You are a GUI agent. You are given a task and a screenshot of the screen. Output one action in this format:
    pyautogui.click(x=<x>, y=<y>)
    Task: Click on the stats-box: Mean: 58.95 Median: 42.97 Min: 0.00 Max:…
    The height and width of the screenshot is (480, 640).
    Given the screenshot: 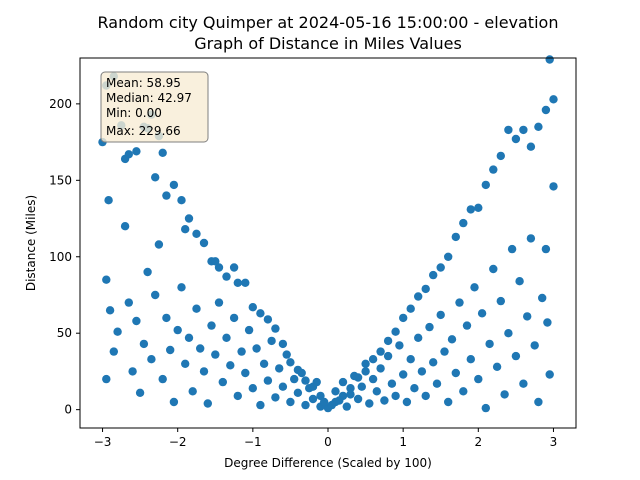 What is the action you would take?
    pyautogui.click(x=154, y=107)
    